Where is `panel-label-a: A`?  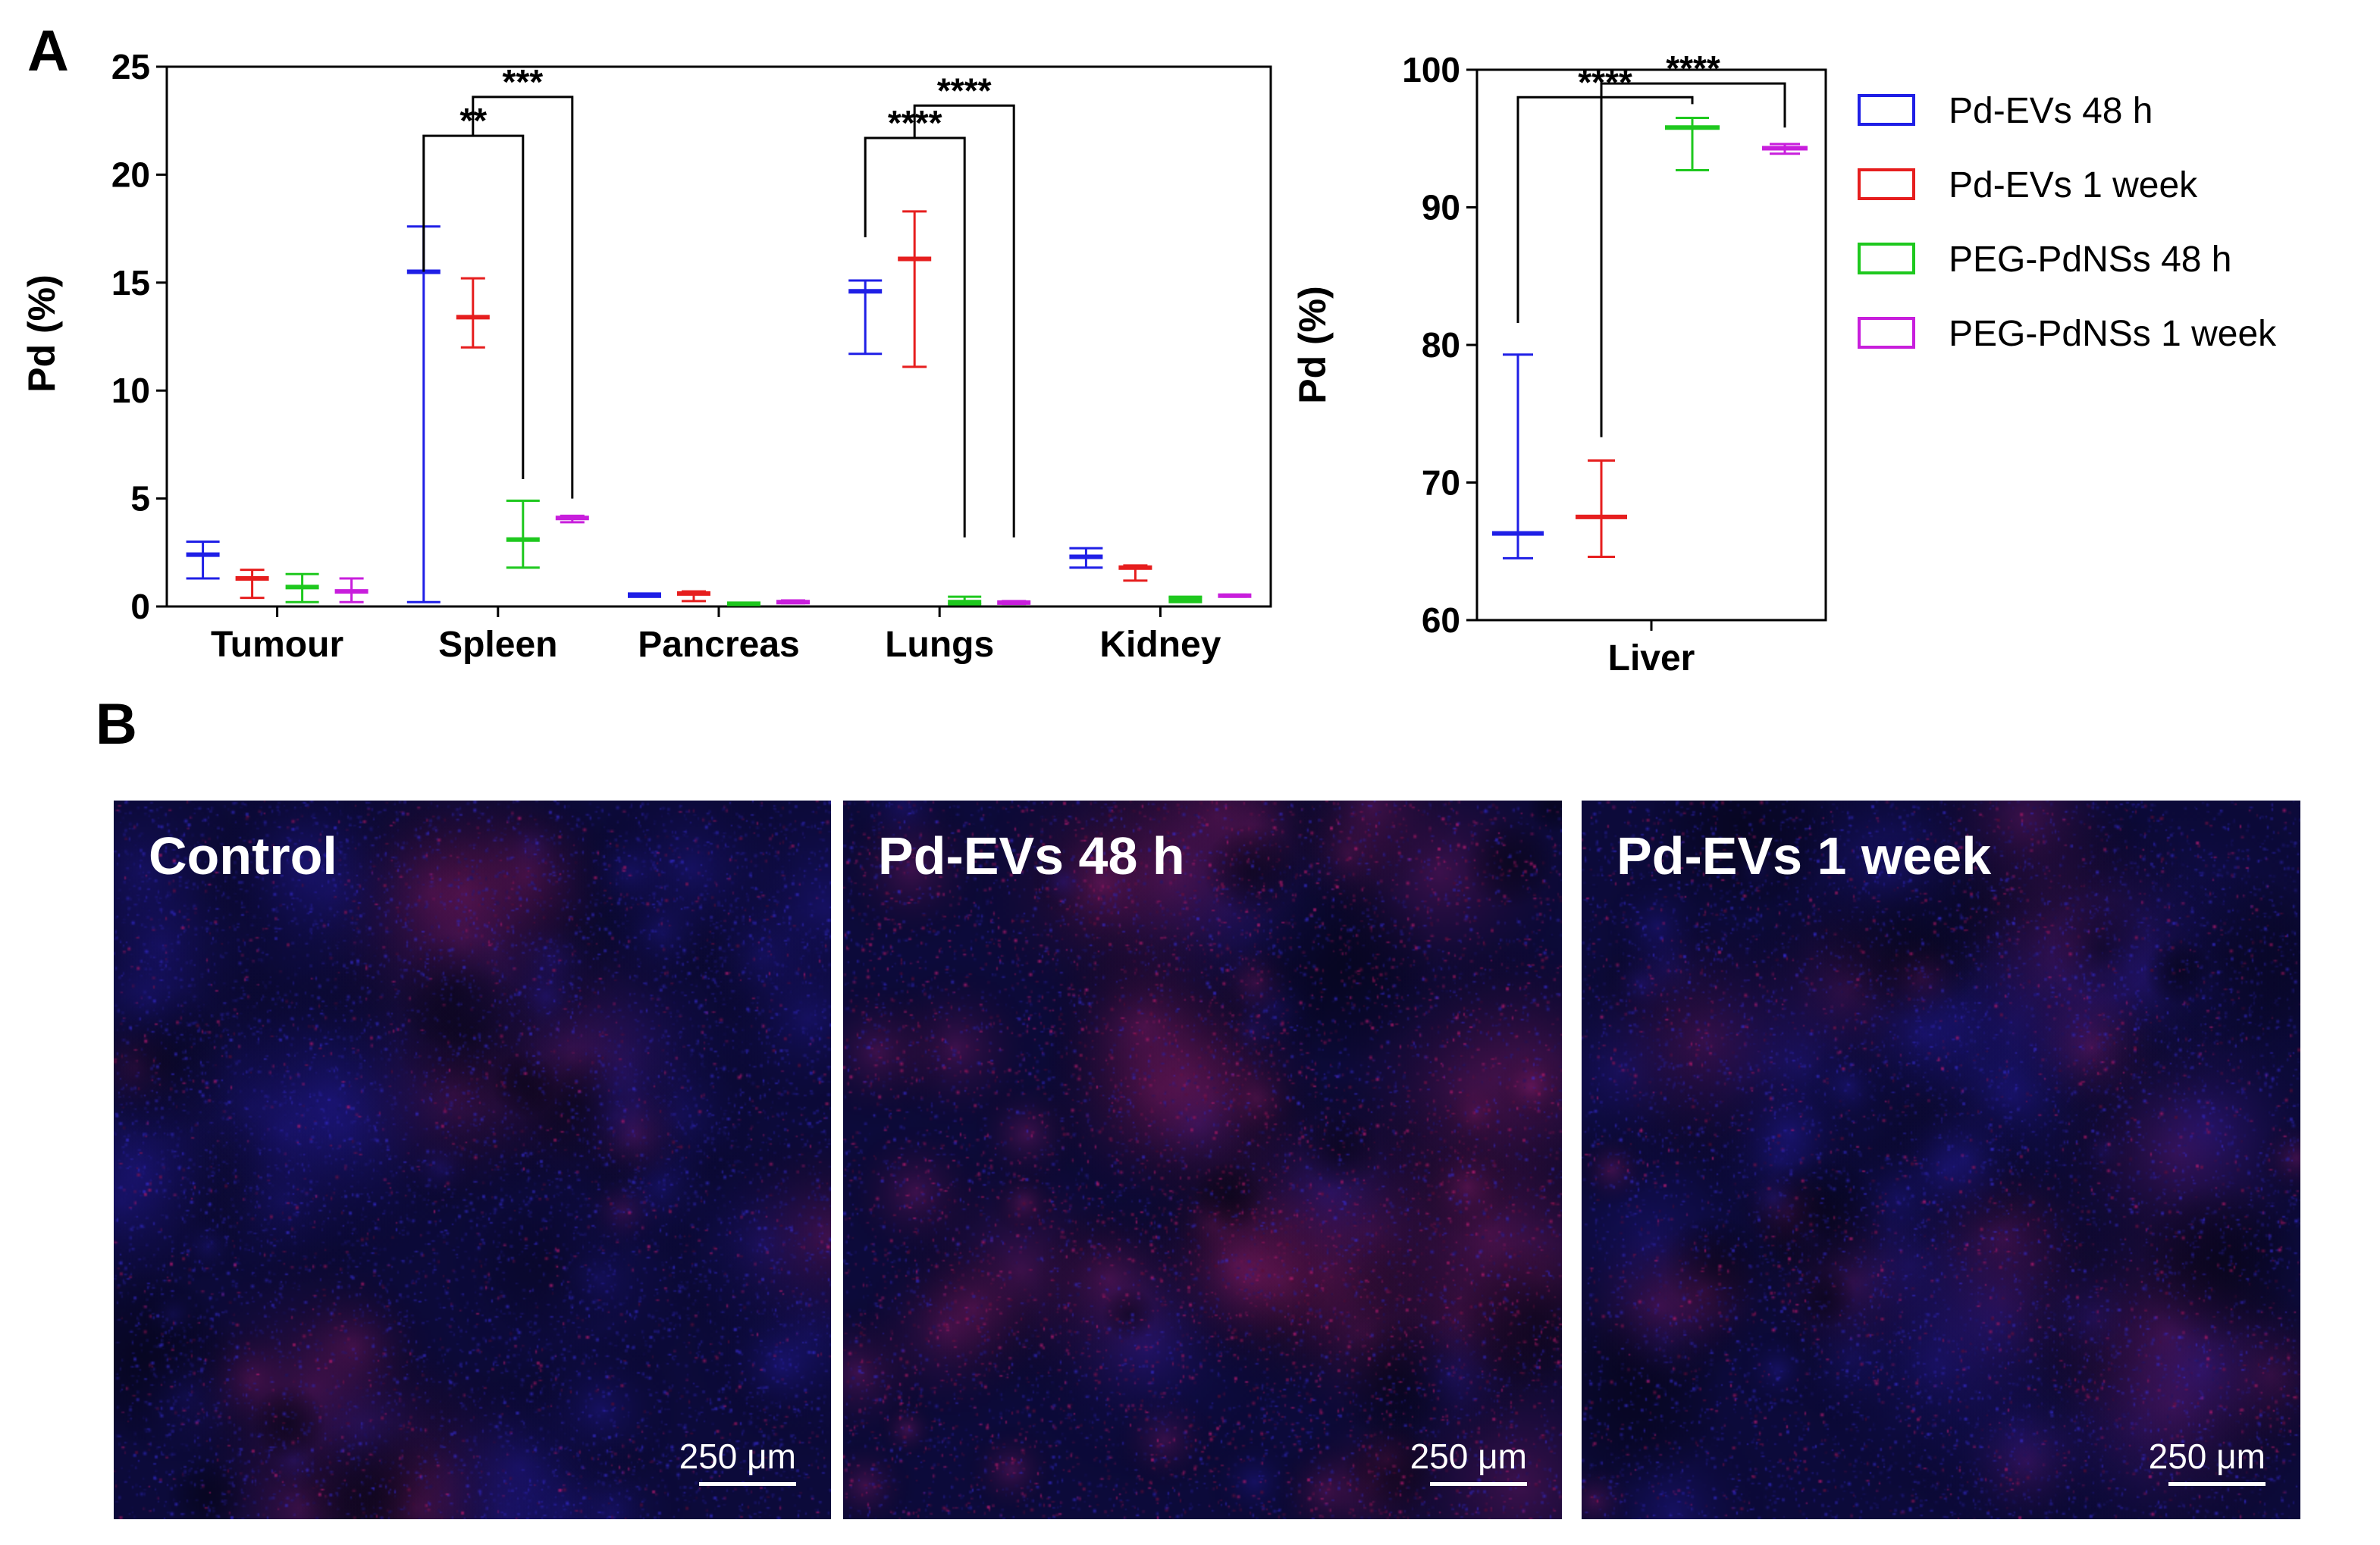
panel-label-a: A is located at coordinates (48, 51).